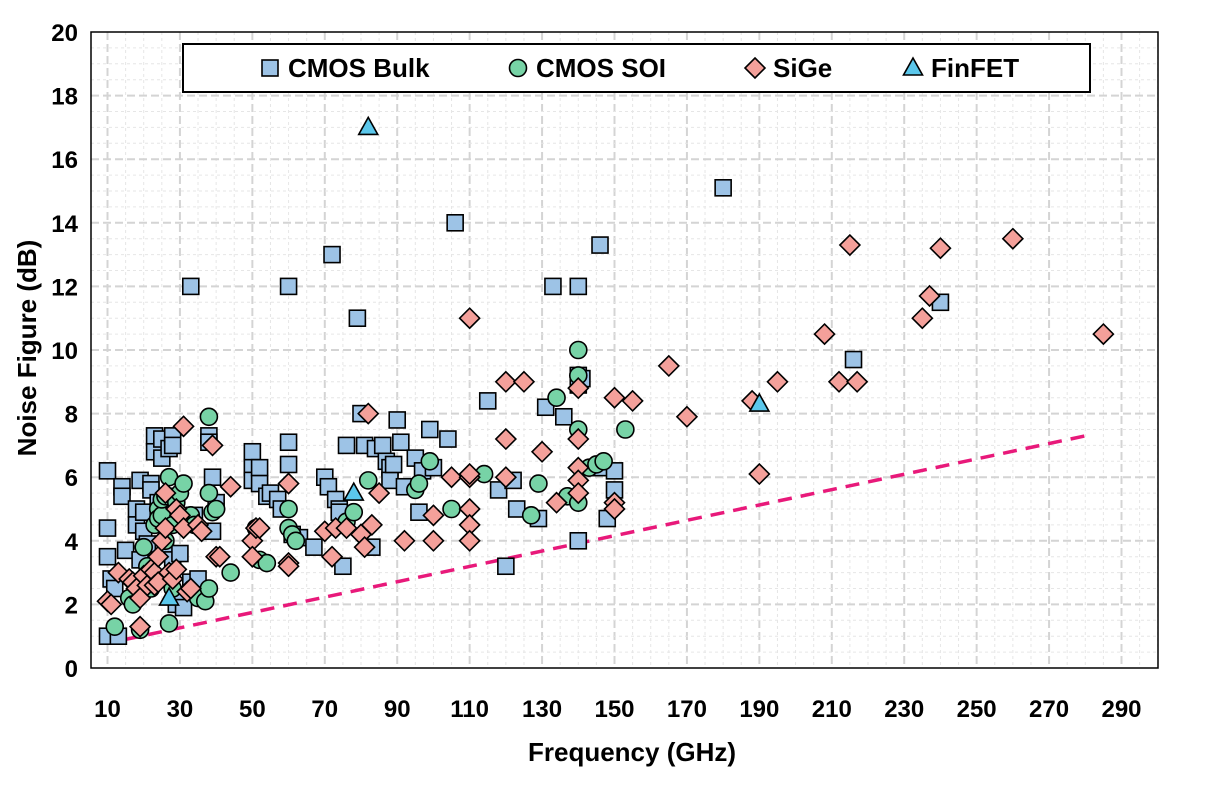 The height and width of the screenshot is (800, 1222). Describe the element at coordinates (1049, 709) in the screenshot. I see `x-tick-label: 270` at that location.